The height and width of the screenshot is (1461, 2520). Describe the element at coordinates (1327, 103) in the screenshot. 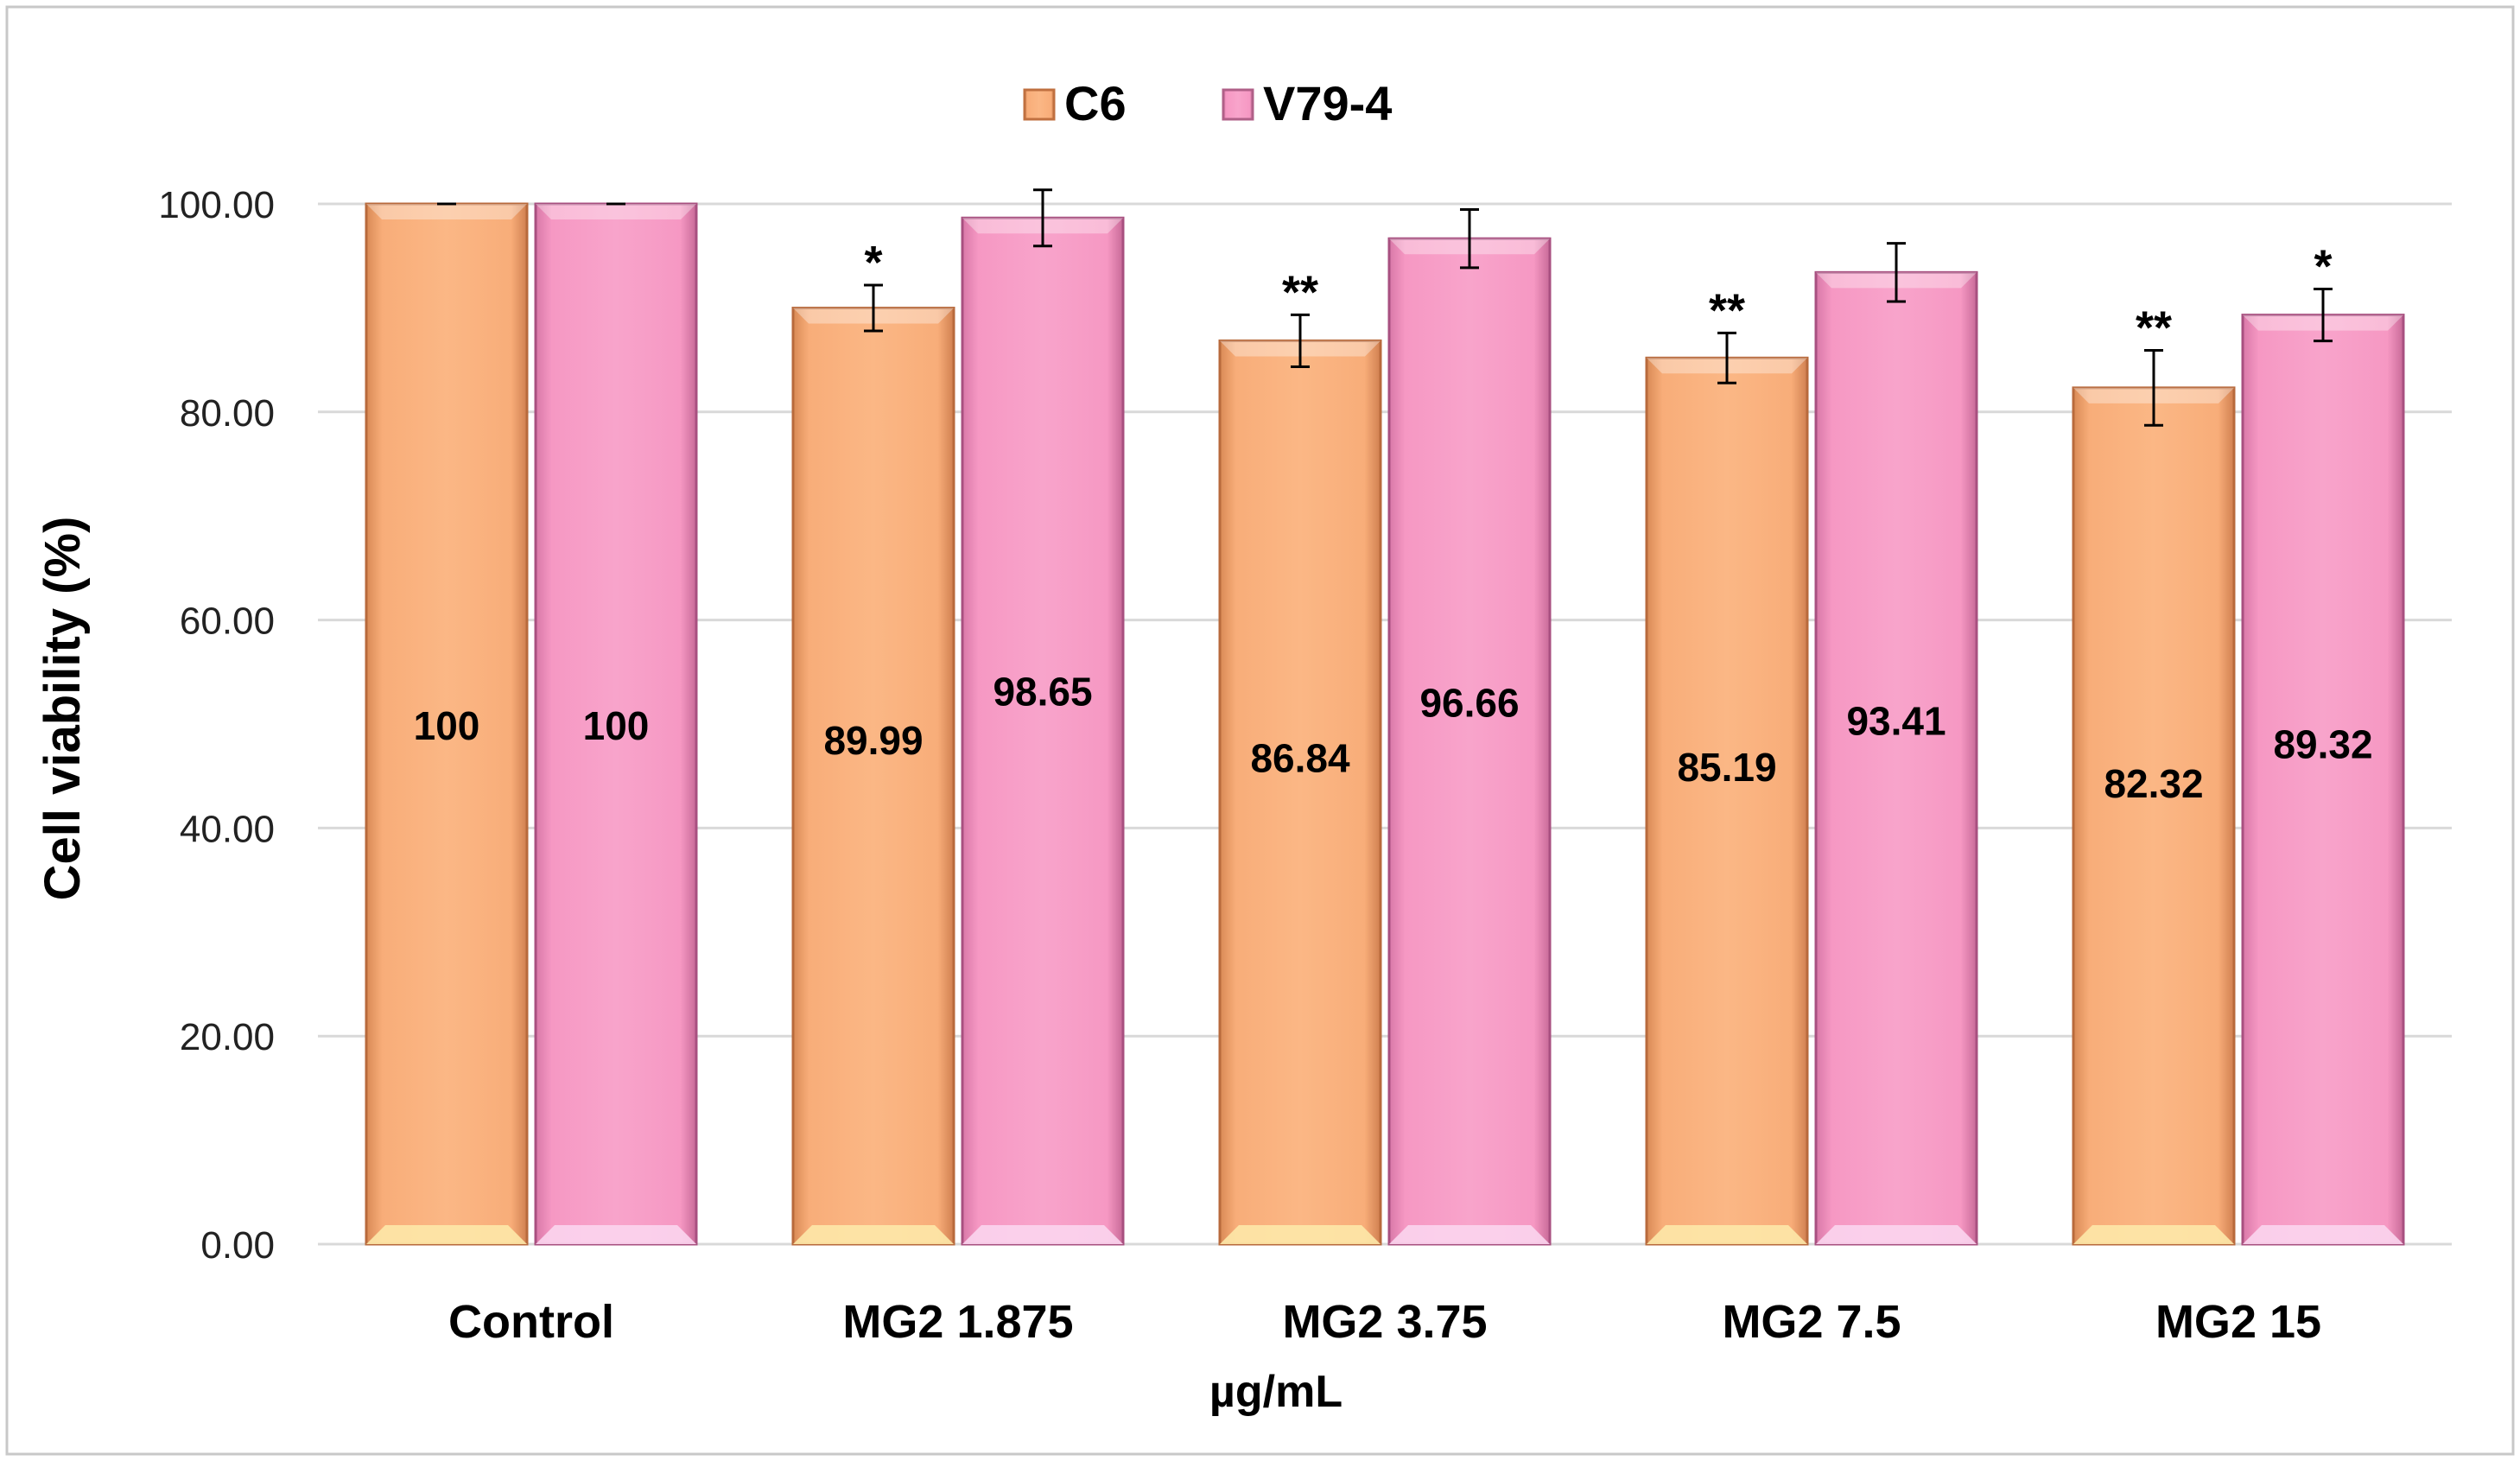

I see `legend-label-v79-4: V79-4` at that location.